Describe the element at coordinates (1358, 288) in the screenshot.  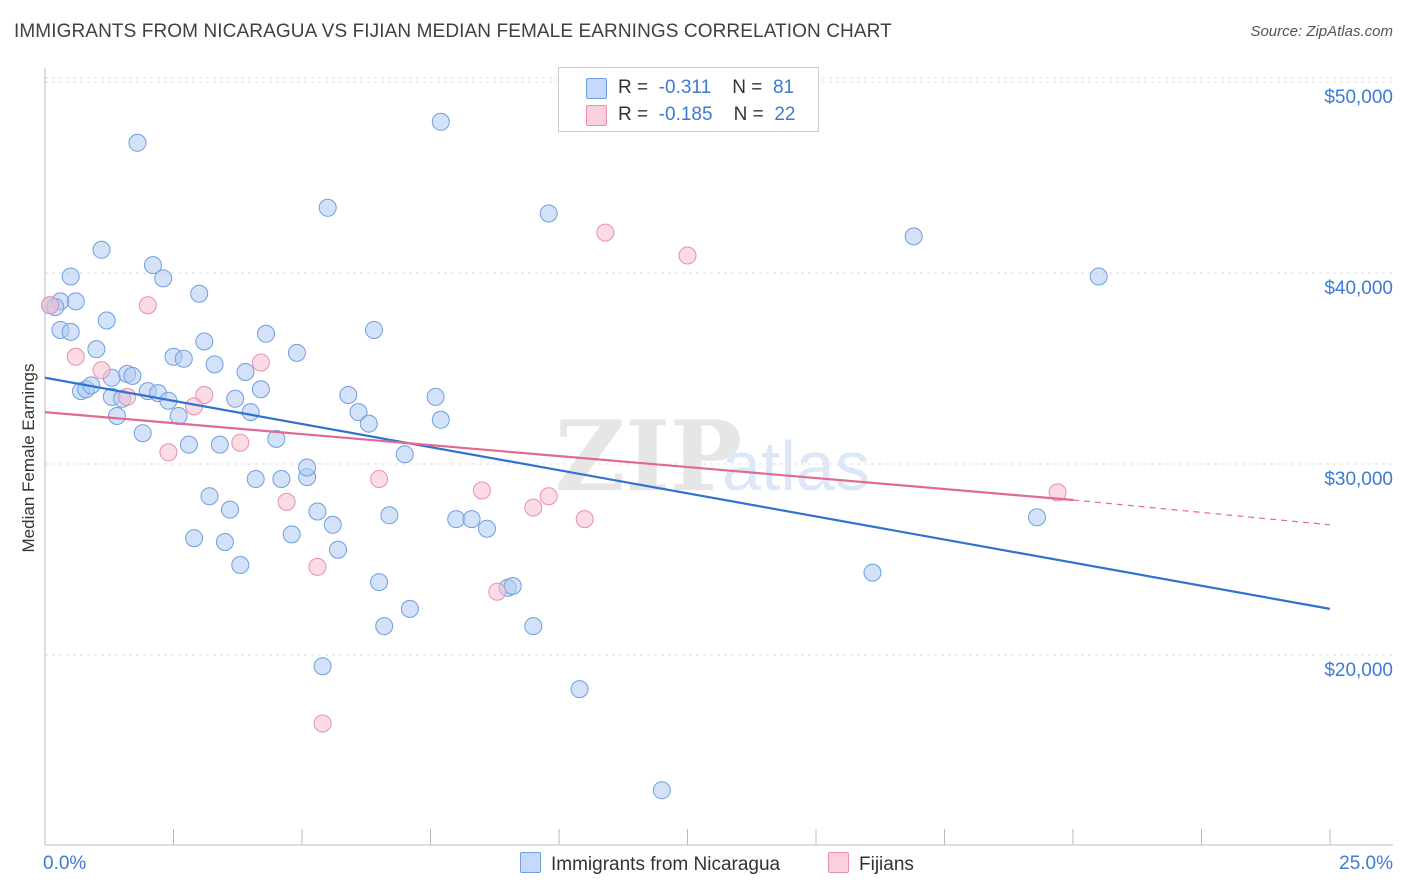
I see `y-tick-label: $40,000` at that location.